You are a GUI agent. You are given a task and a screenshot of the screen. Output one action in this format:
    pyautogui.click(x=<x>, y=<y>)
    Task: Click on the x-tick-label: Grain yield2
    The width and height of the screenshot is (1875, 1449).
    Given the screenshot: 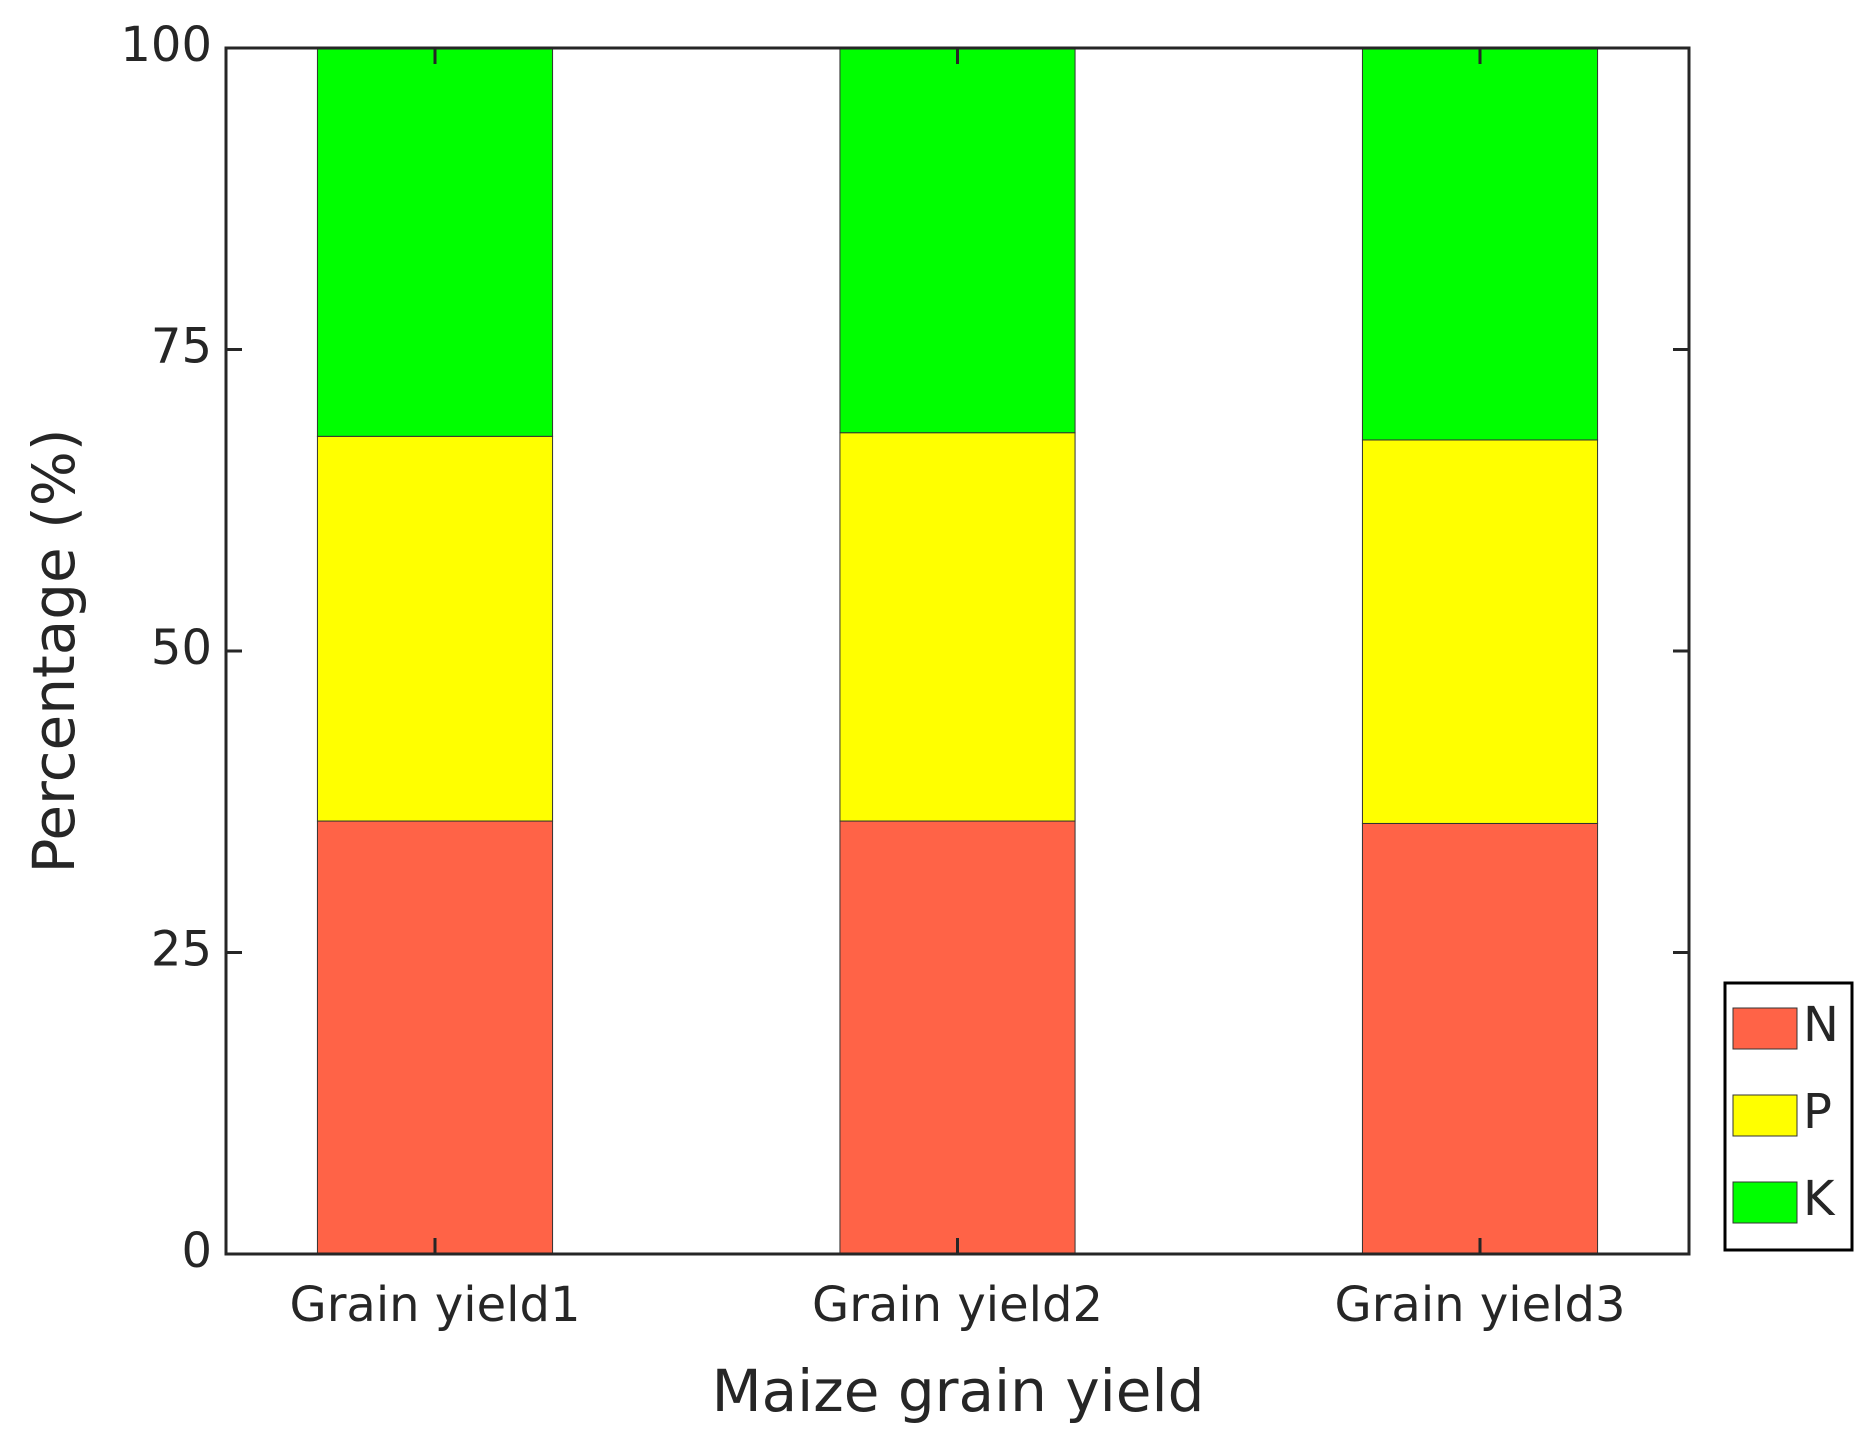 What is the action you would take?
    pyautogui.click(x=957, y=1305)
    